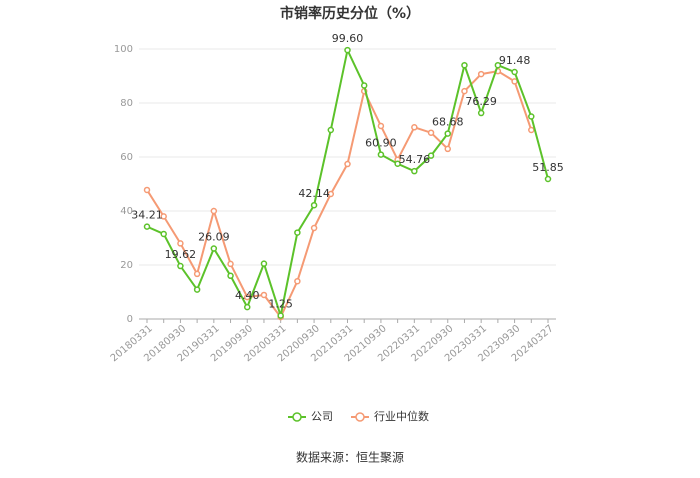  Describe the element at coordinates (515, 60) in the screenshot. I see `data-label: 91.48` at that location.